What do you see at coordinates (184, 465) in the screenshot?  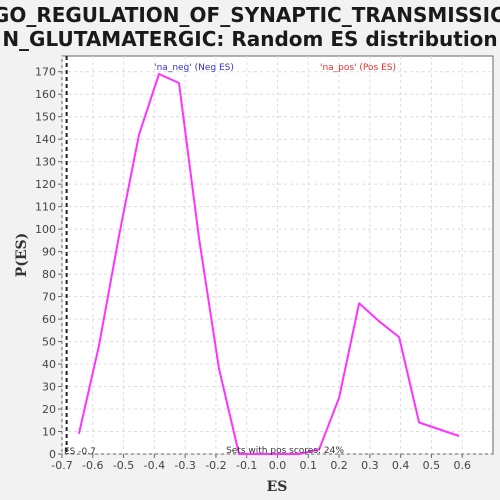 I see `x-tick-label: -0.3` at bounding box center [184, 465].